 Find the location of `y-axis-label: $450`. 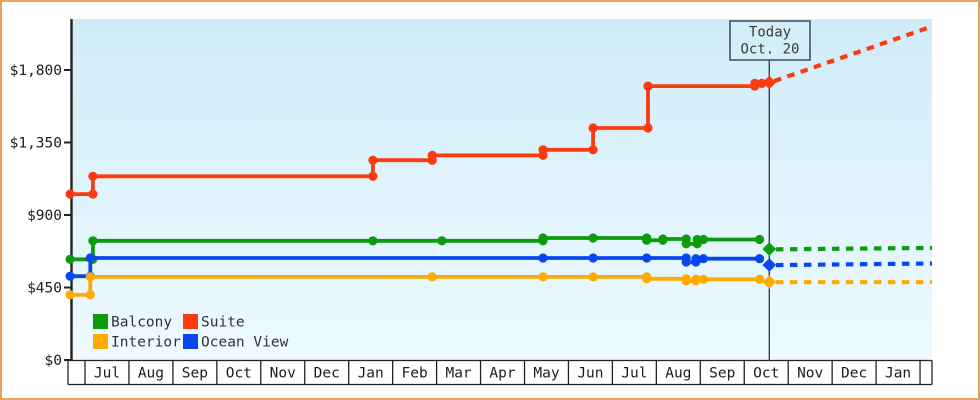

y-axis-label: $450 is located at coordinates (44, 289).